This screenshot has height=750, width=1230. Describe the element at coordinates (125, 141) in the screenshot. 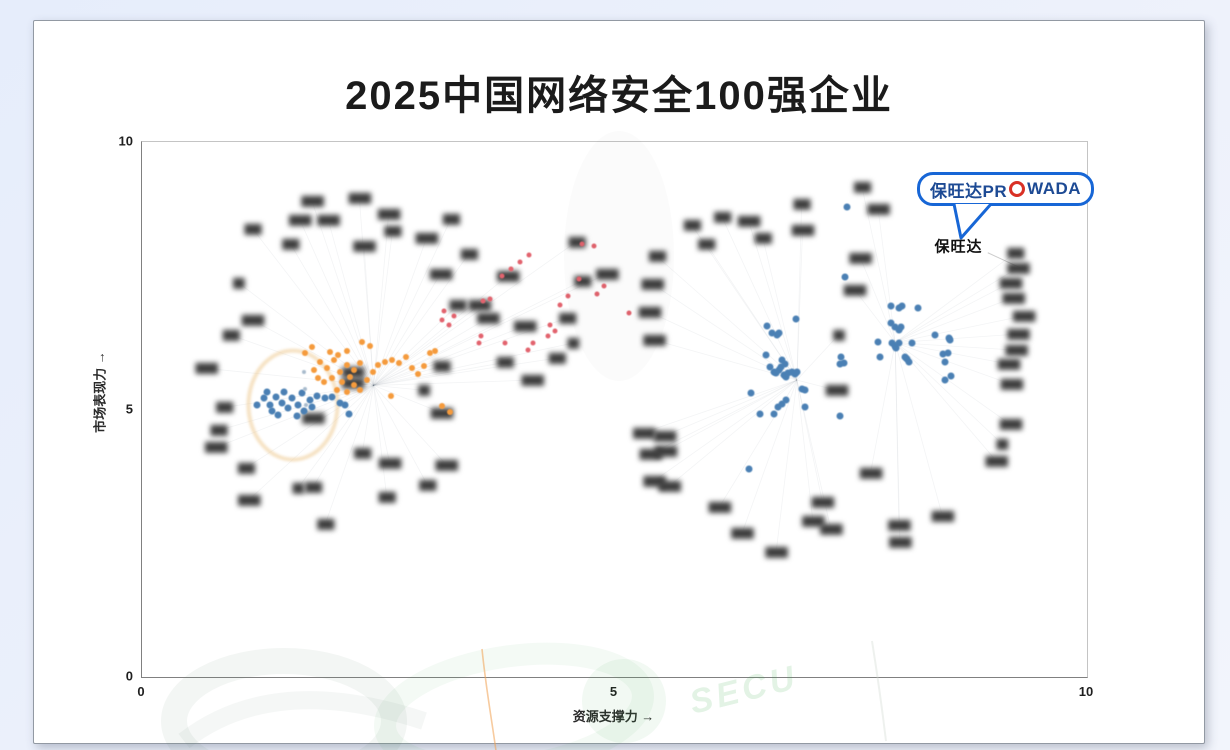

I see `y-tick-label: 10` at that location.